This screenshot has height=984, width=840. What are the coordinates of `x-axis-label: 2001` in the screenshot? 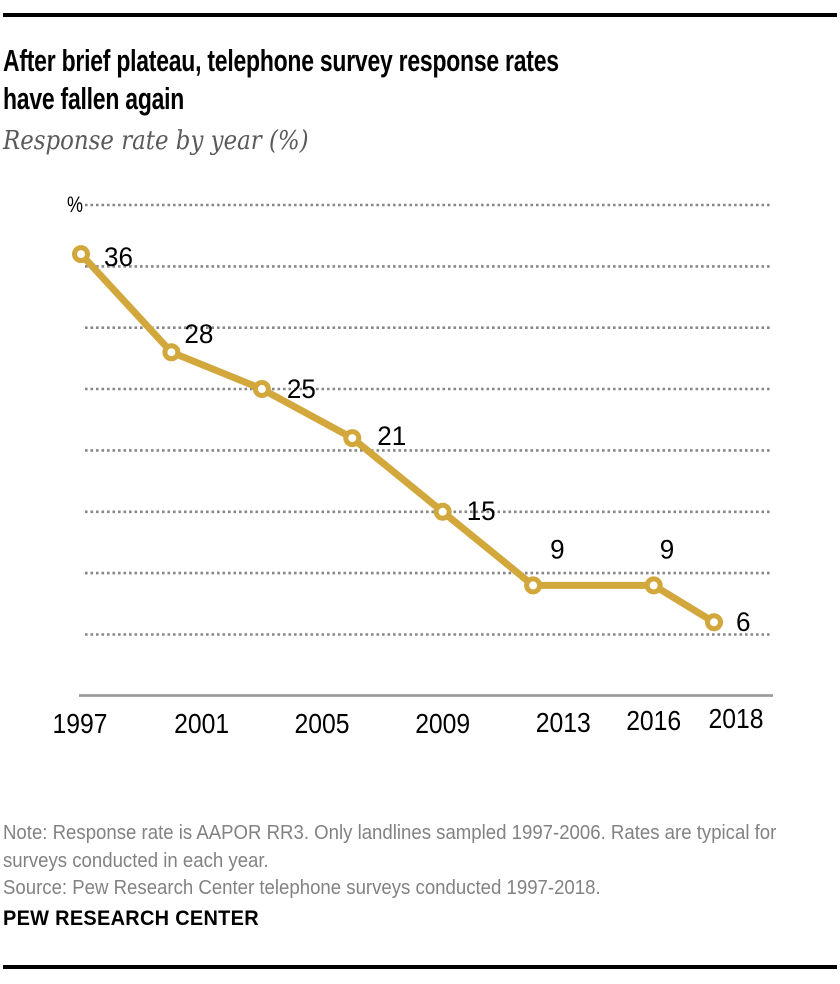 It's located at (201, 723).